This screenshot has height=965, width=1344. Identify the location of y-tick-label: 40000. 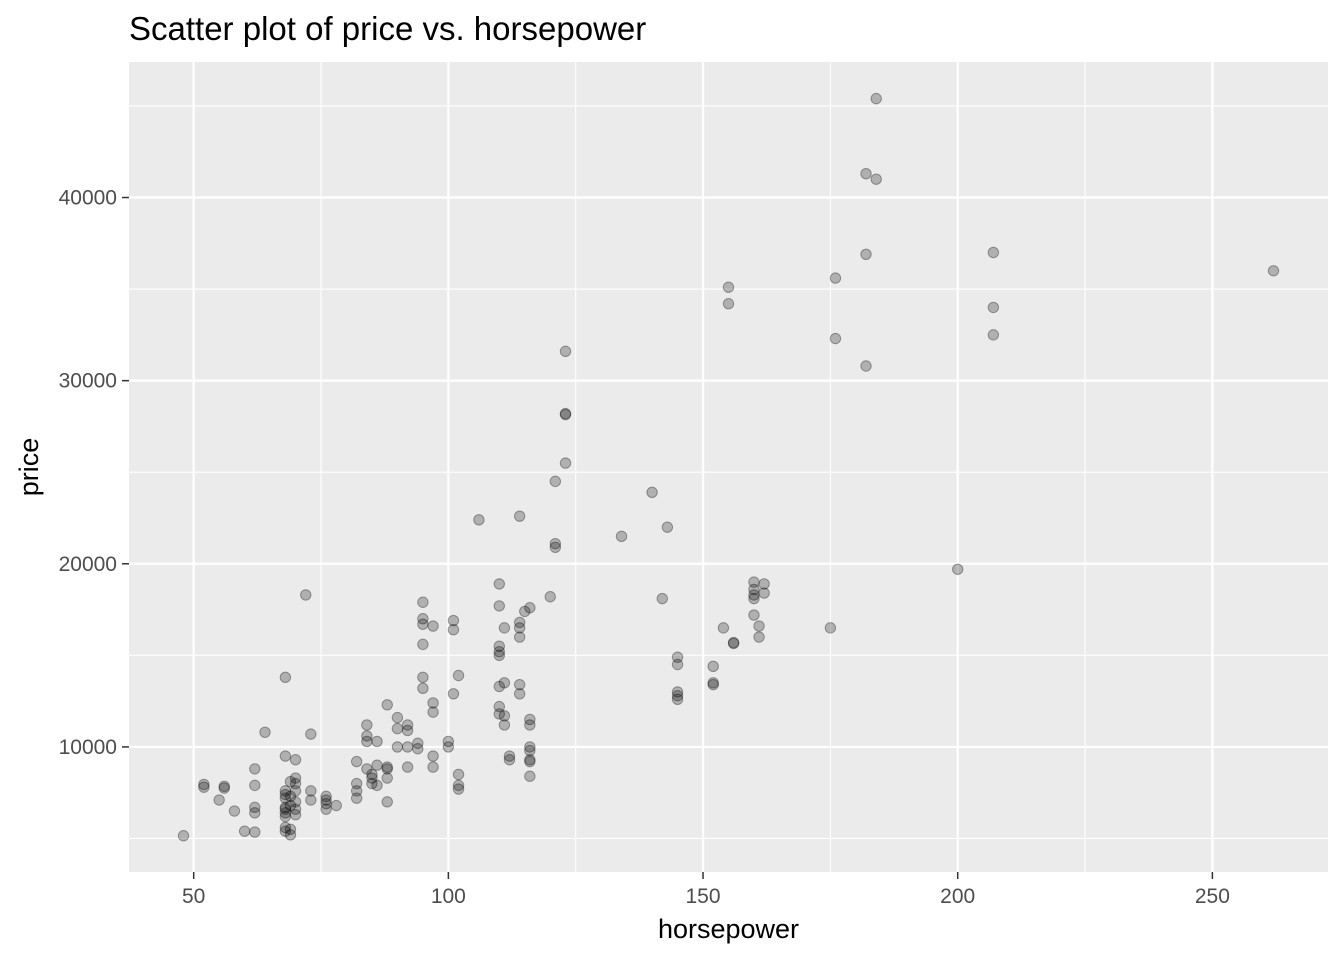
(88, 198).